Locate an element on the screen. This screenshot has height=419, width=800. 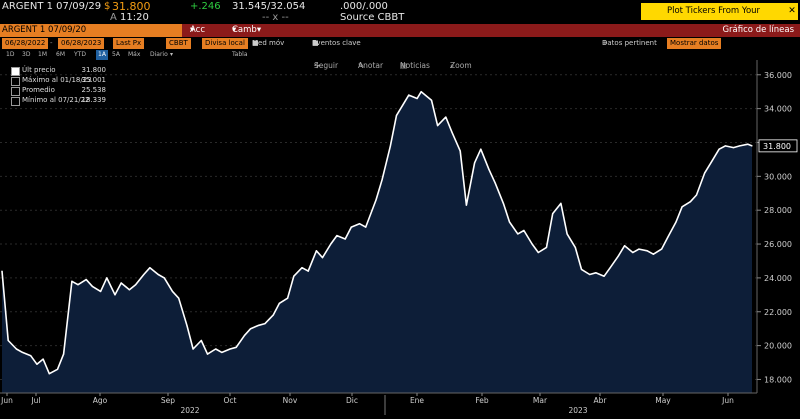
x-tick-label: Jul is located at coordinates (35, 400).